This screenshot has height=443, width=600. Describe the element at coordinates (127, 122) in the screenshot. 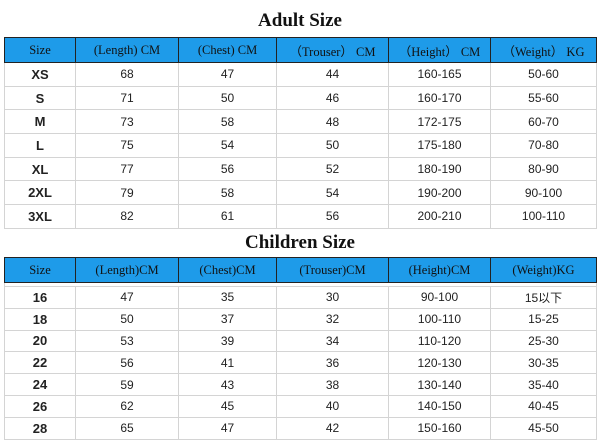

I see `value-cell: 73` at that location.